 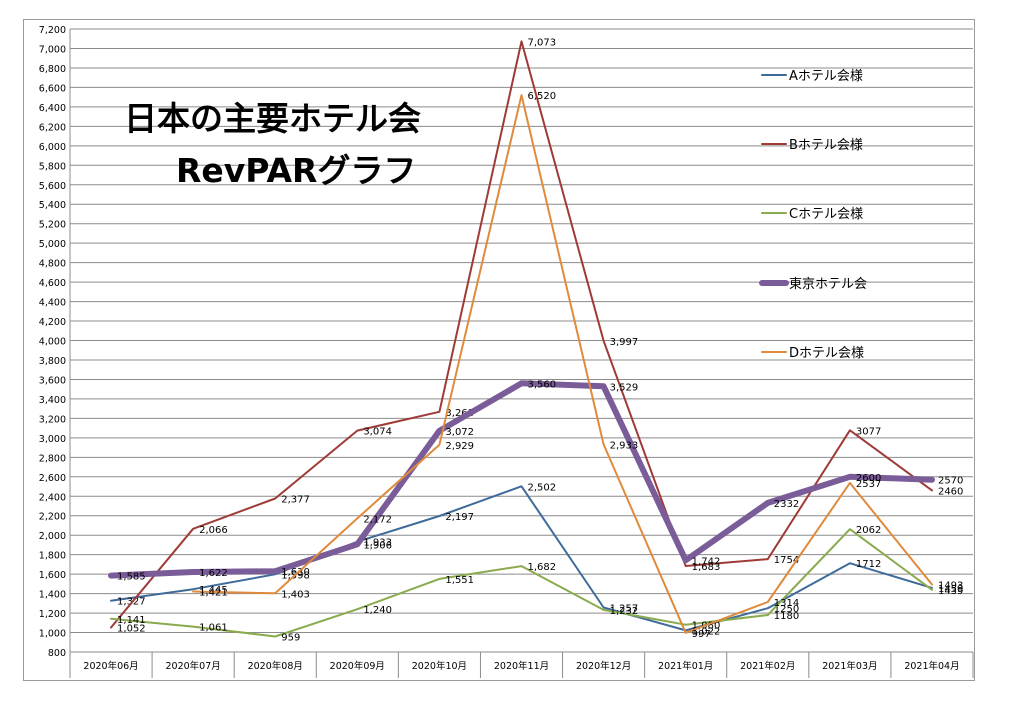 I want to click on data-label: 1,906, so click(x=377, y=545).